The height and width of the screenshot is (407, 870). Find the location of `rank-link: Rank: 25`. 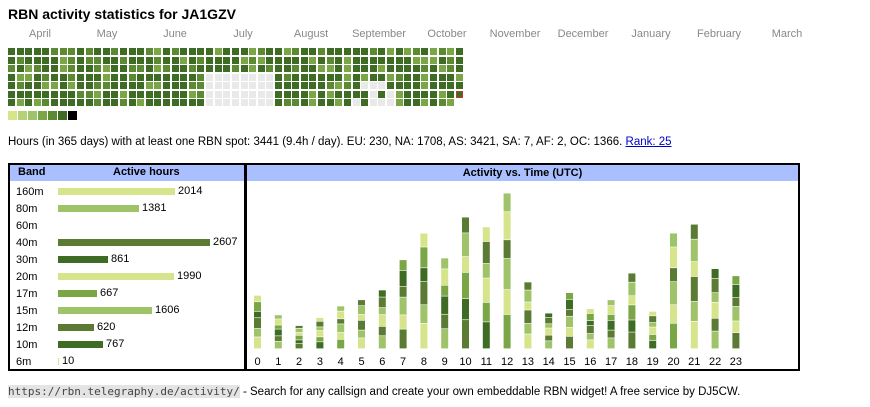

rank-link: Rank: 25 is located at coordinates (648, 142).